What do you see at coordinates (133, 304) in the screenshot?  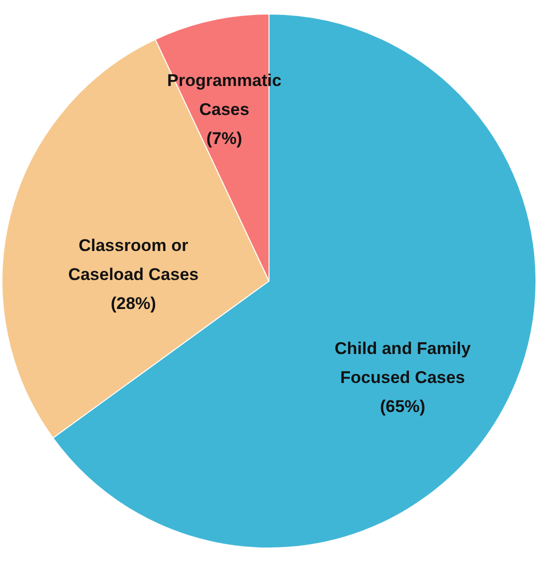 I see `data-label: (28%)` at bounding box center [133, 304].